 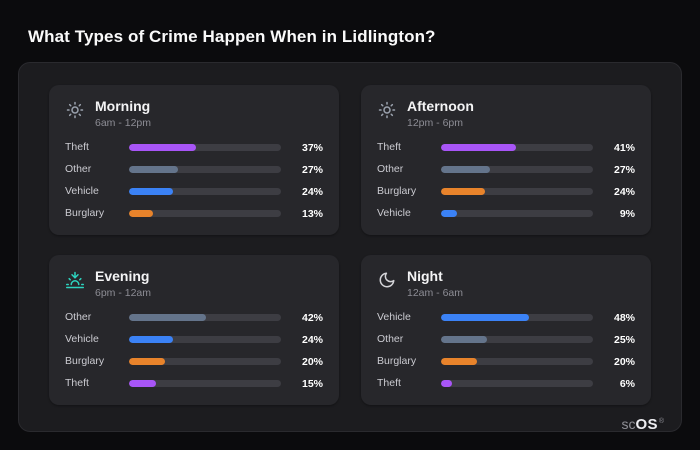 I want to click on crime-percent: 41%, so click(x=624, y=147).